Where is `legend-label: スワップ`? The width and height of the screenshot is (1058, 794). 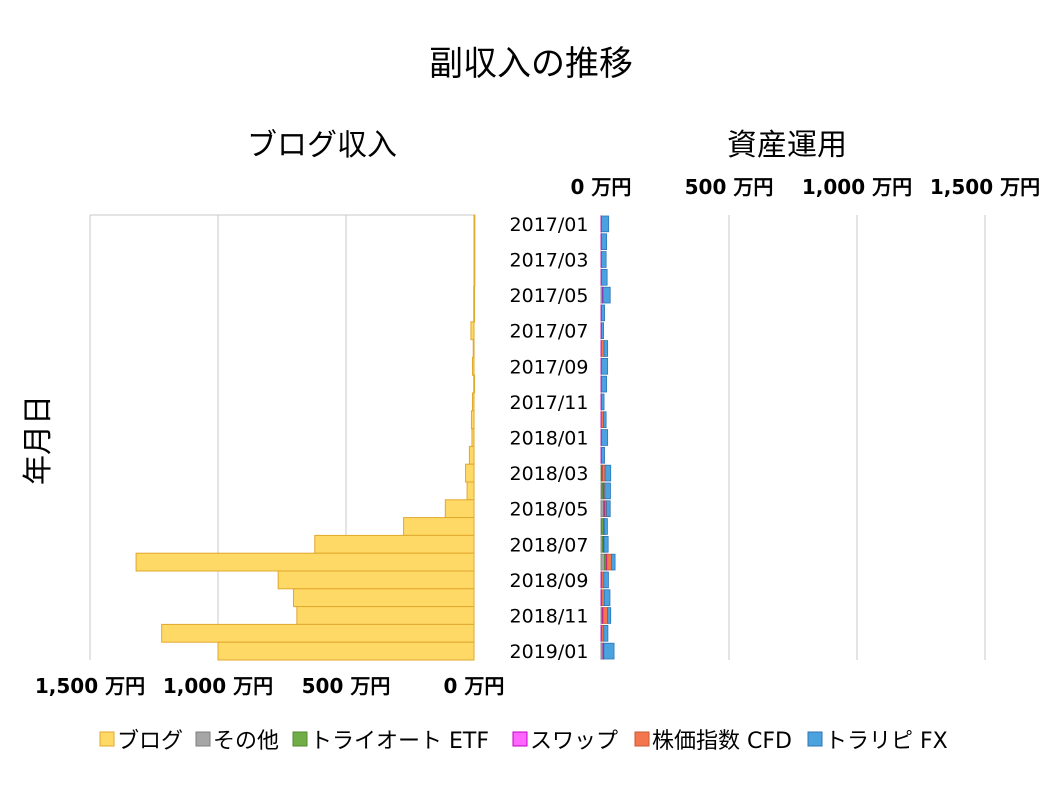 legend-label: スワップ is located at coordinates (574, 741).